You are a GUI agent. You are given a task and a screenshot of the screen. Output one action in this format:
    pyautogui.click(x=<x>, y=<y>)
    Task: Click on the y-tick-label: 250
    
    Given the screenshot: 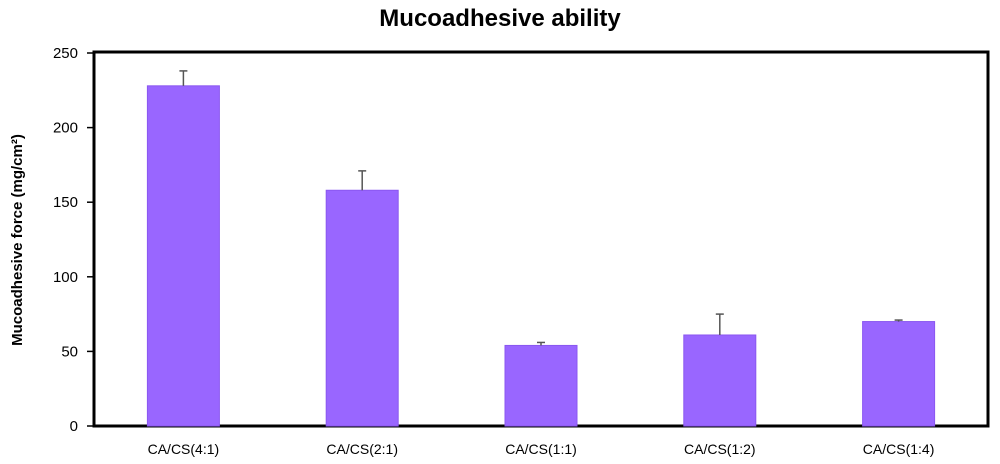 What is the action you would take?
    pyautogui.click(x=65, y=53)
    